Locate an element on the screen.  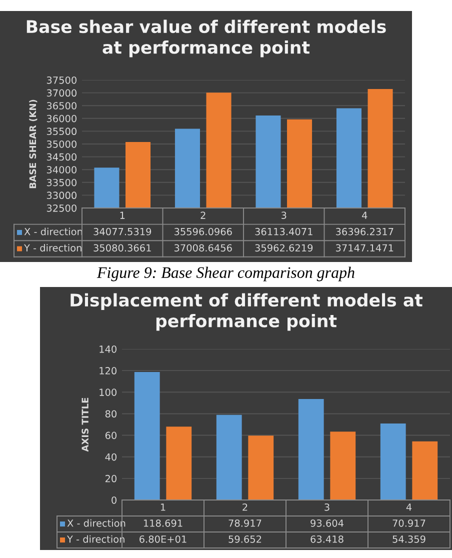
y-tick-label: 36000 is located at coordinates (61, 118).